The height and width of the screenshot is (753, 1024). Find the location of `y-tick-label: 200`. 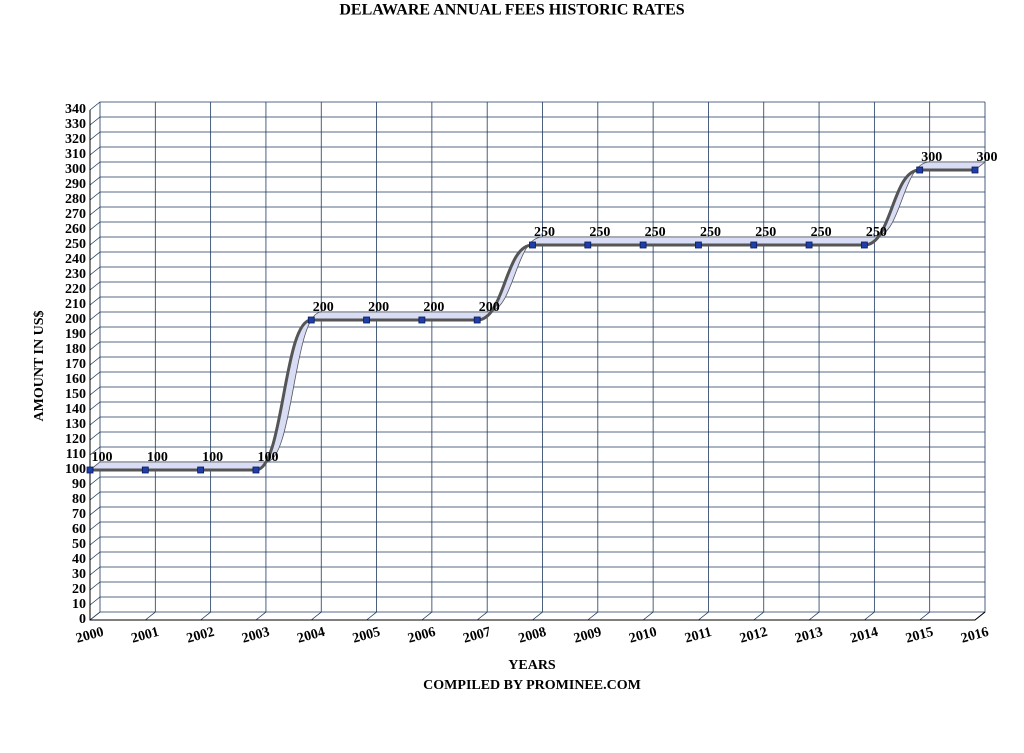

y-tick-label: 200 is located at coordinates (75, 319).